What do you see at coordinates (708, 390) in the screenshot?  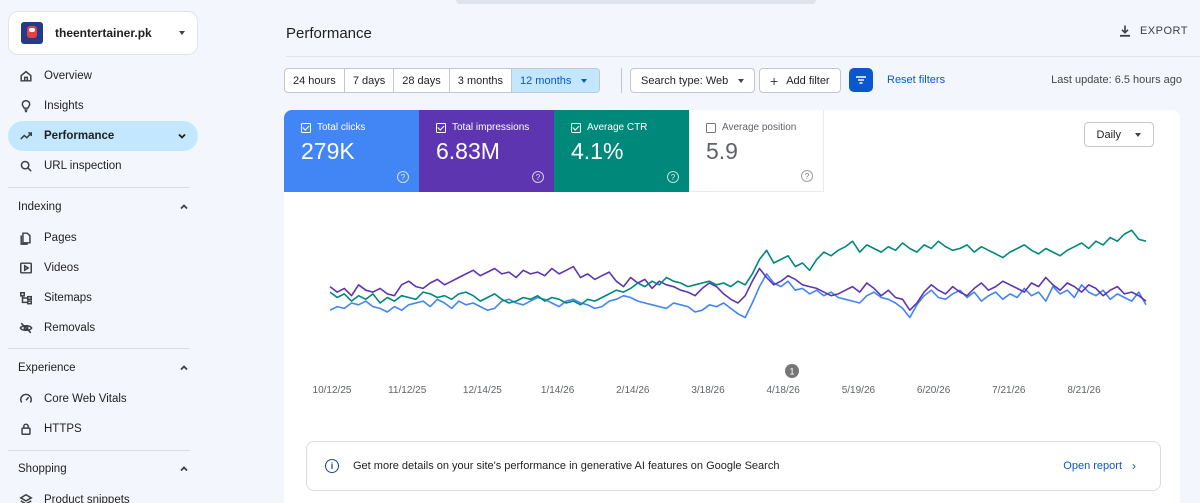 I see `x-tick-label: 3/18/26` at bounding box center [708, 390].